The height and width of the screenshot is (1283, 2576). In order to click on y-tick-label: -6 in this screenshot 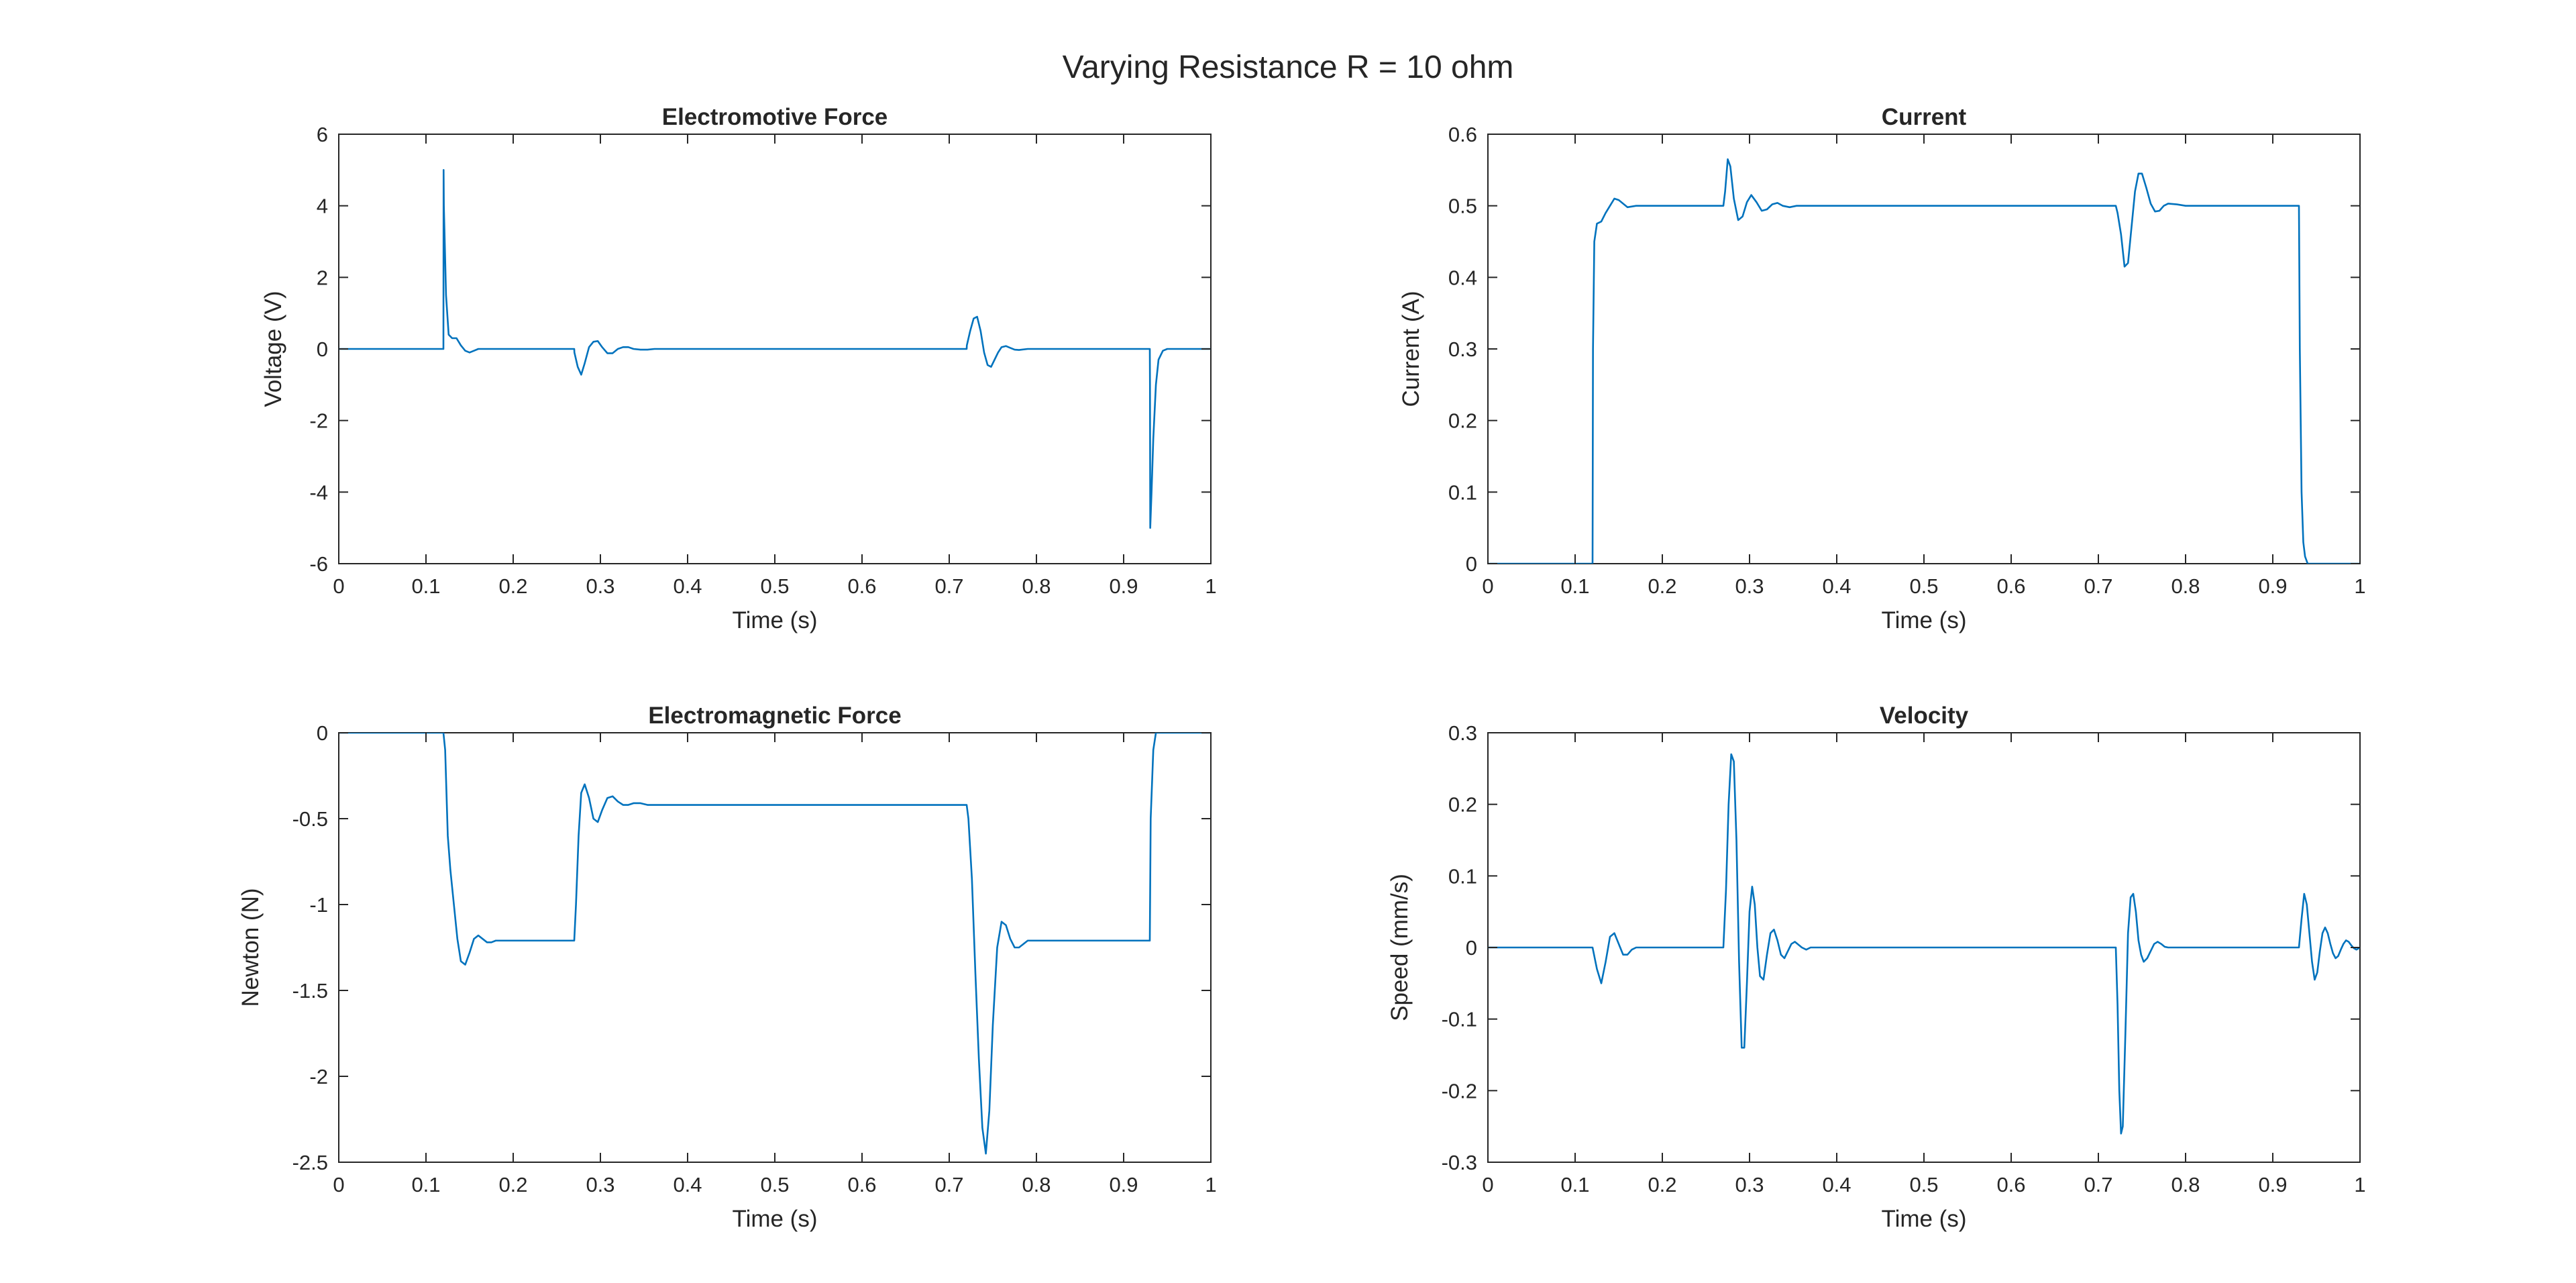, I will do `click(318, 564)`.